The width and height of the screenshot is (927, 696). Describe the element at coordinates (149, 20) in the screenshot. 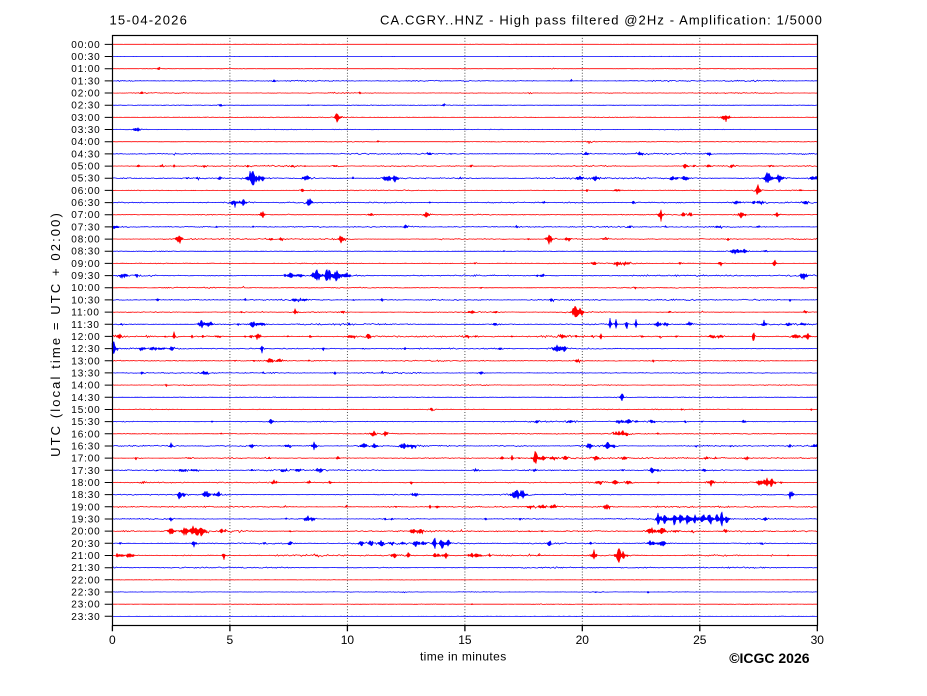

I see `svg-text: 15-04-2026` at that location.